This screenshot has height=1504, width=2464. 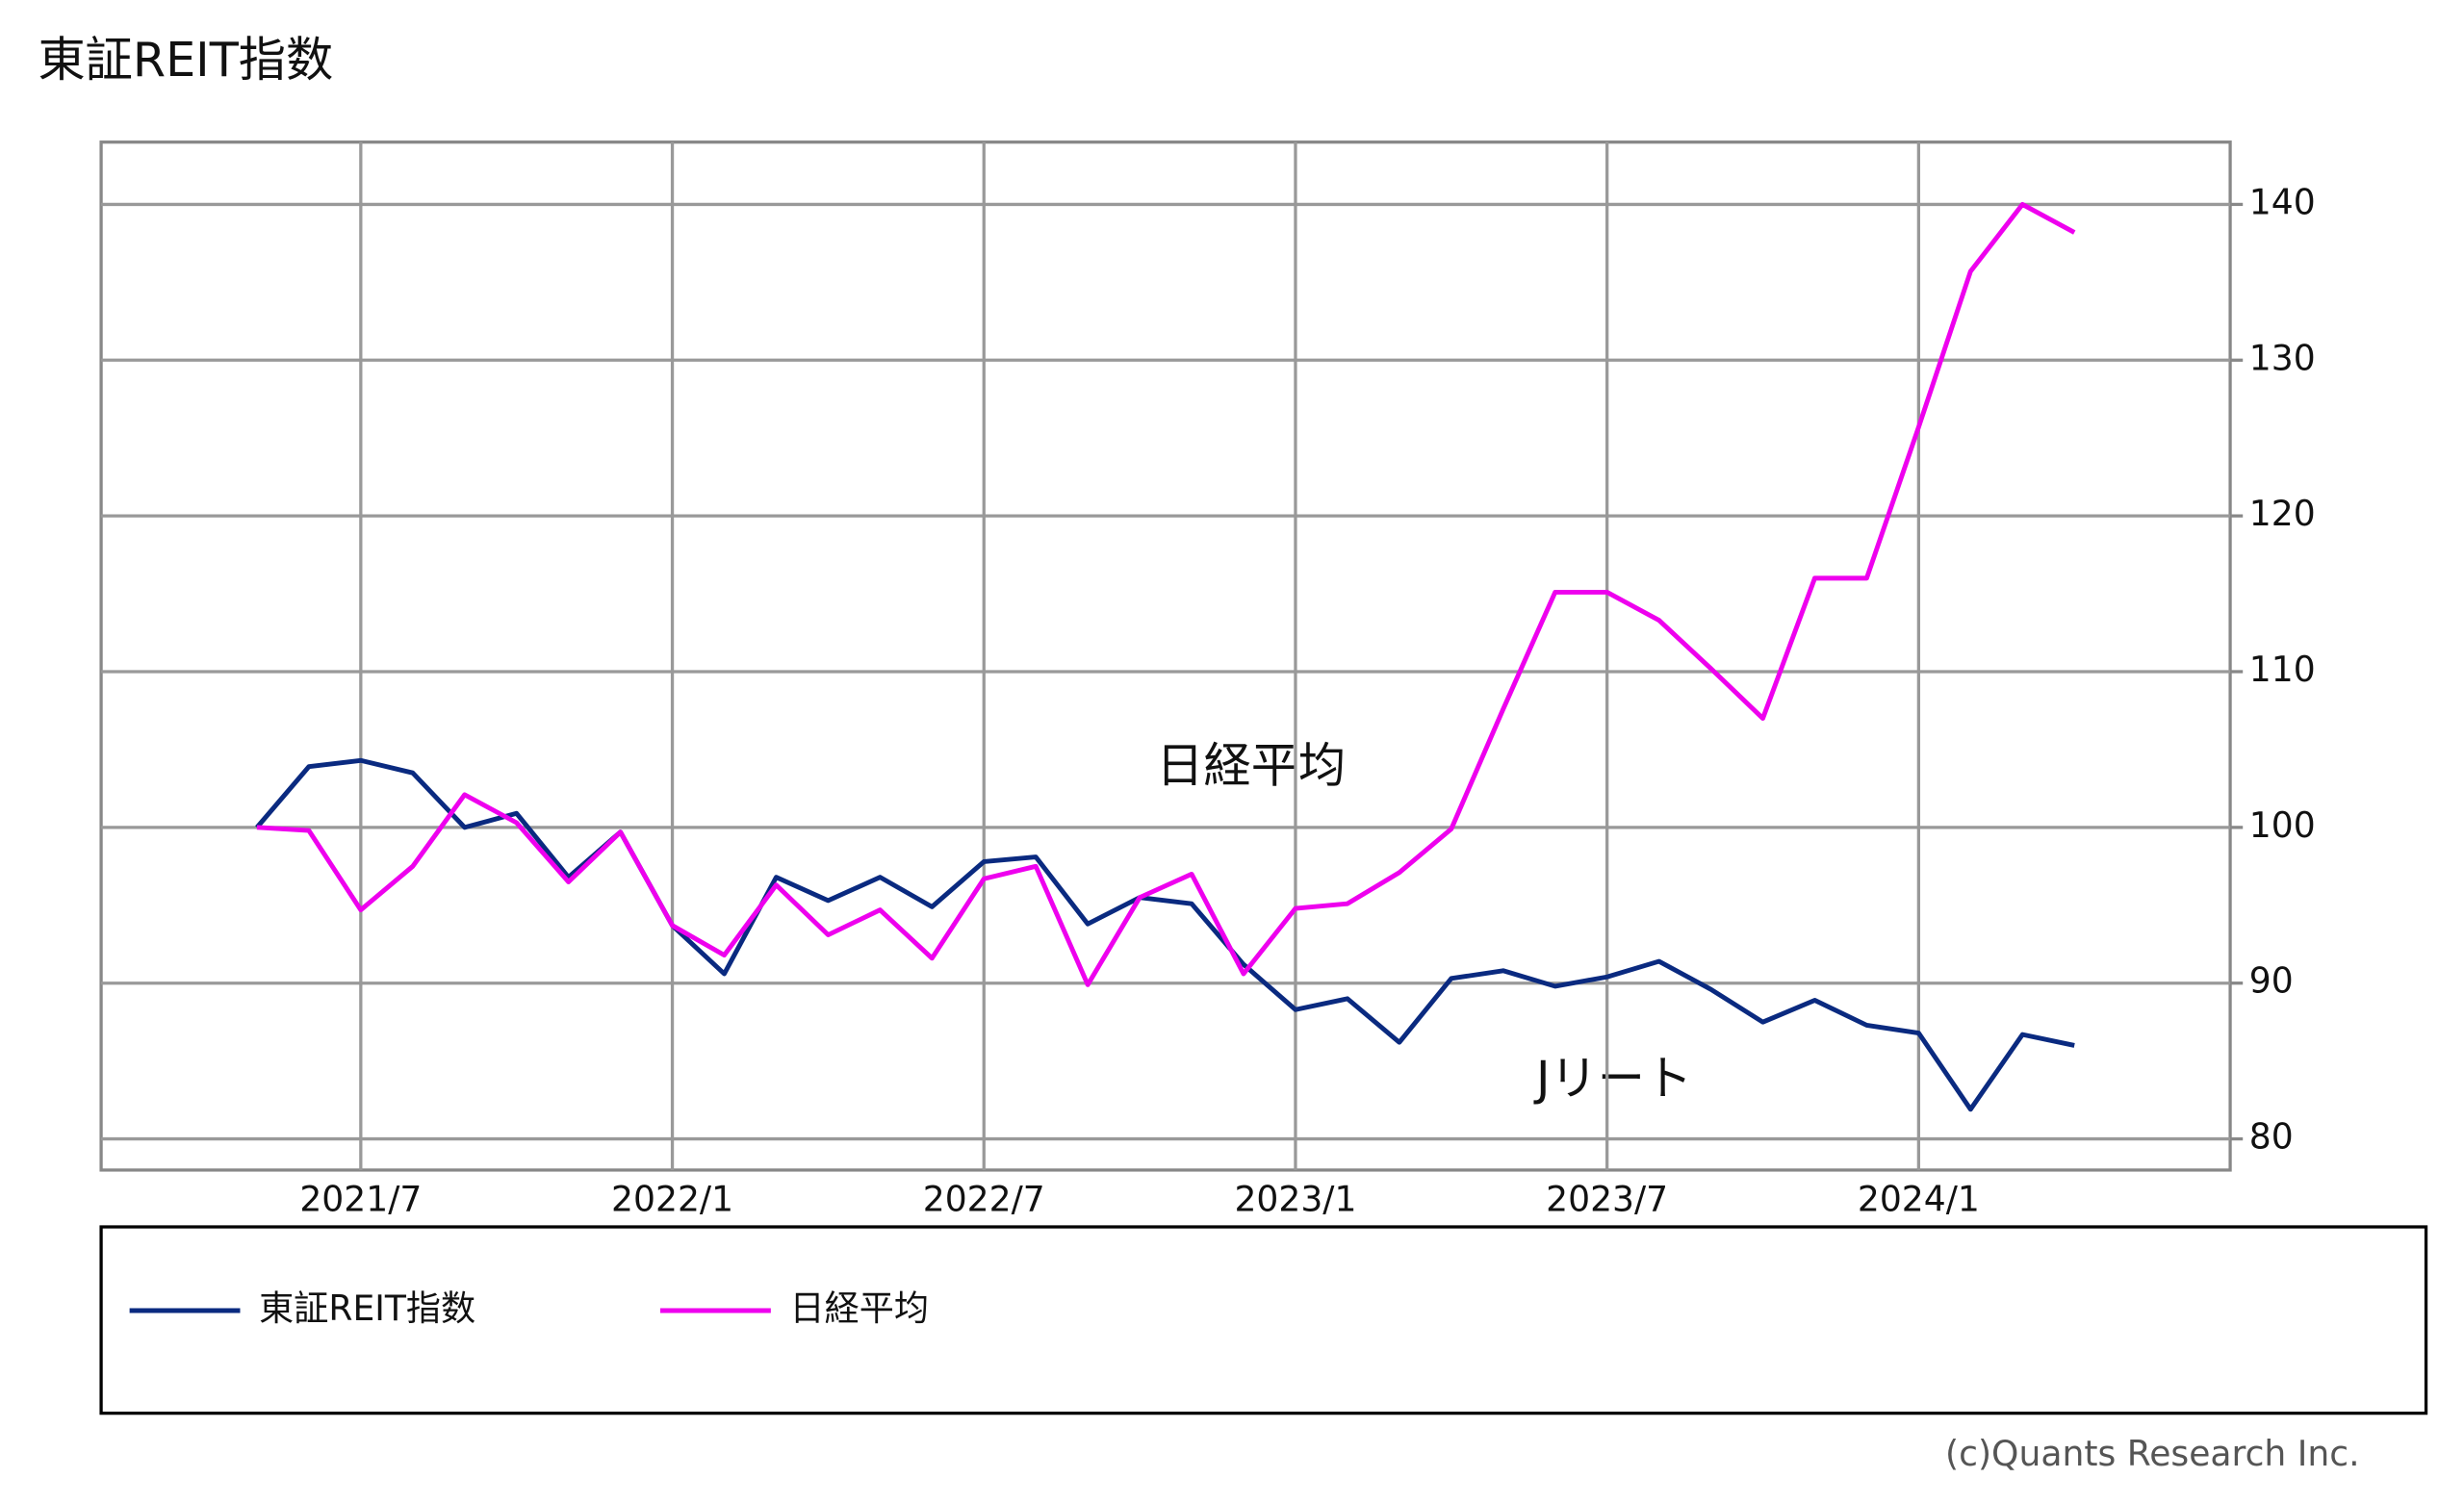 What do you see at coordinates (2271, 981) in the screenshot?
I see `y-tick-label: 90` at bounding box center [2271, 981].